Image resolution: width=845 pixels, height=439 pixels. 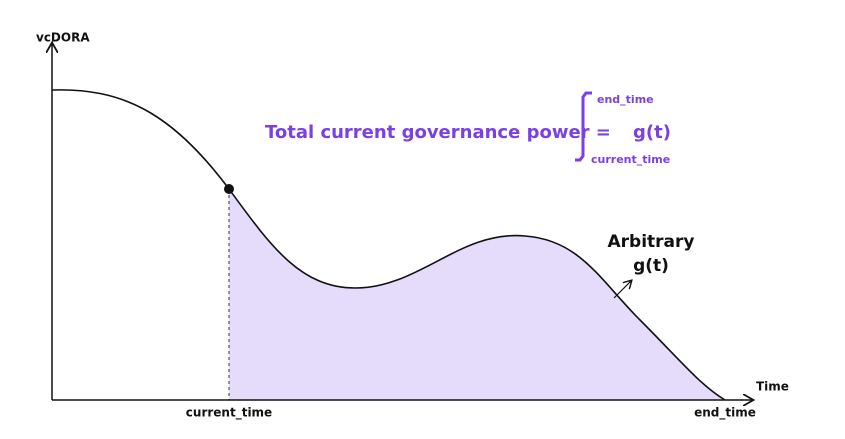 What do you see at coordinates (651, 266) in the screenshot?
I see `curve-label: g(t)` at bounding box center [651, 266].